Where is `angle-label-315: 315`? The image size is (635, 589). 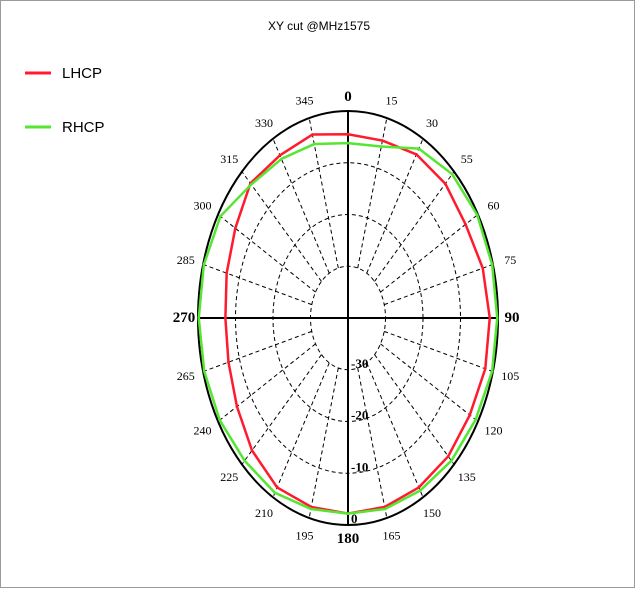 angle-label-315: 315 is located at coordinates (229, 159).